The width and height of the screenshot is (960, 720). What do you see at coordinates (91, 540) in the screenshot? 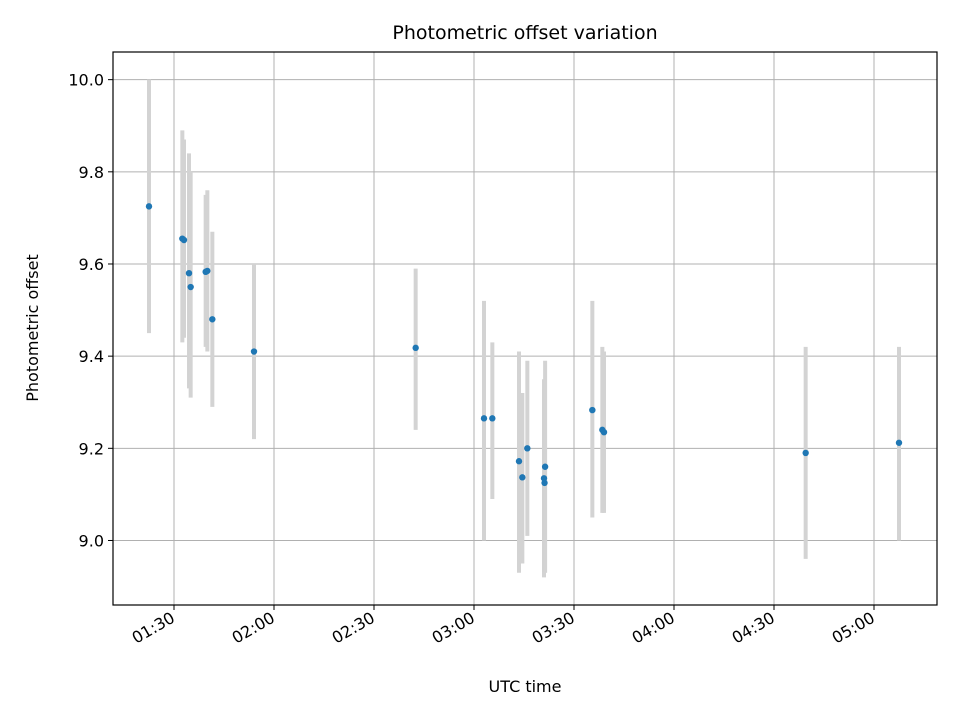
I see `y-tick-label: 9.0` at bounding box center [91, 540].